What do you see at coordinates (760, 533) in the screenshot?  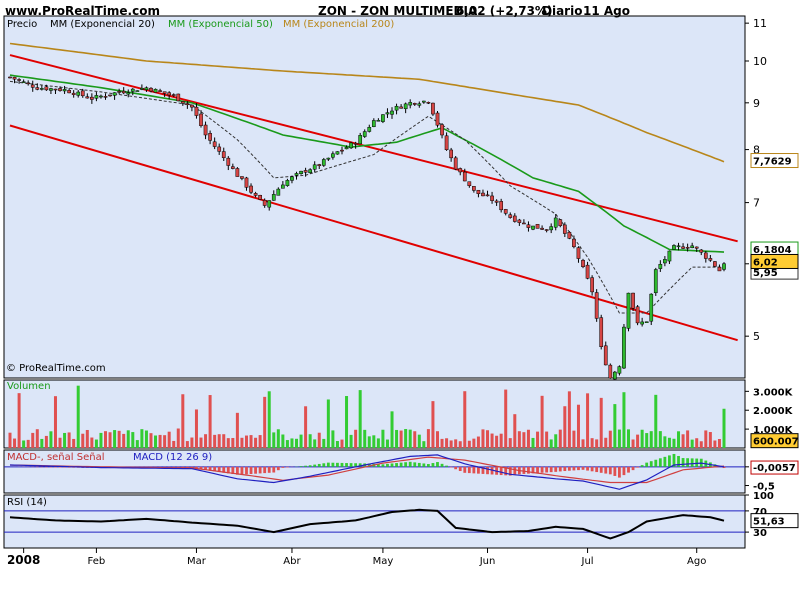 I see `rsi-tick-label: 30` at bounding box center [760, 533].